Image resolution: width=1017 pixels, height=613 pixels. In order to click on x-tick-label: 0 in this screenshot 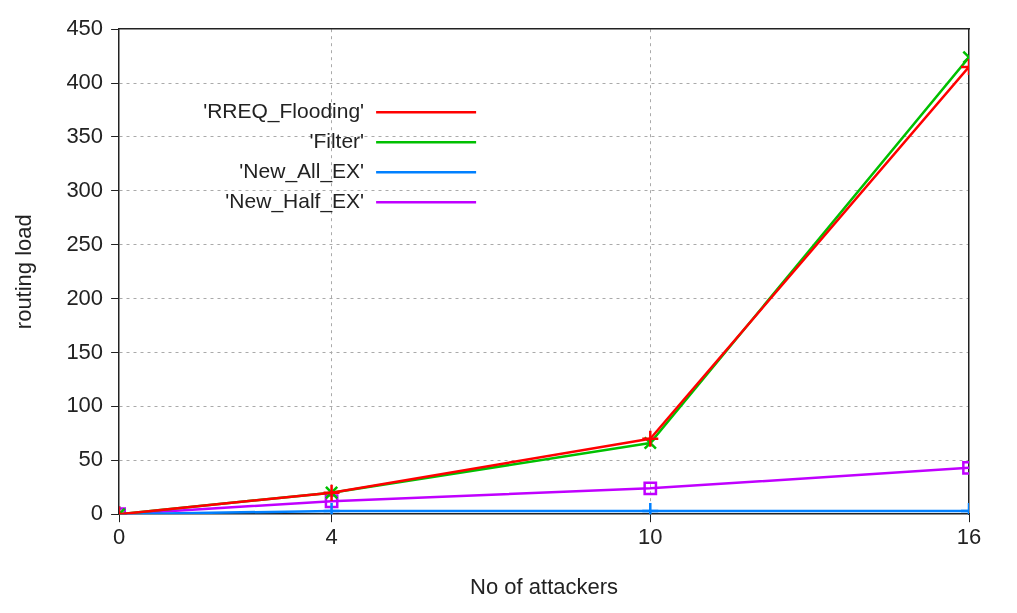, I will do `click(119, 537)`.